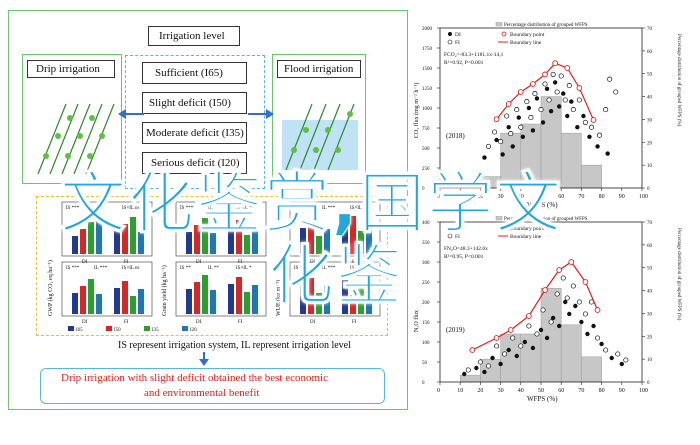  I want to click on conclusion-line2: and environmental benefit, so click(202, 393).